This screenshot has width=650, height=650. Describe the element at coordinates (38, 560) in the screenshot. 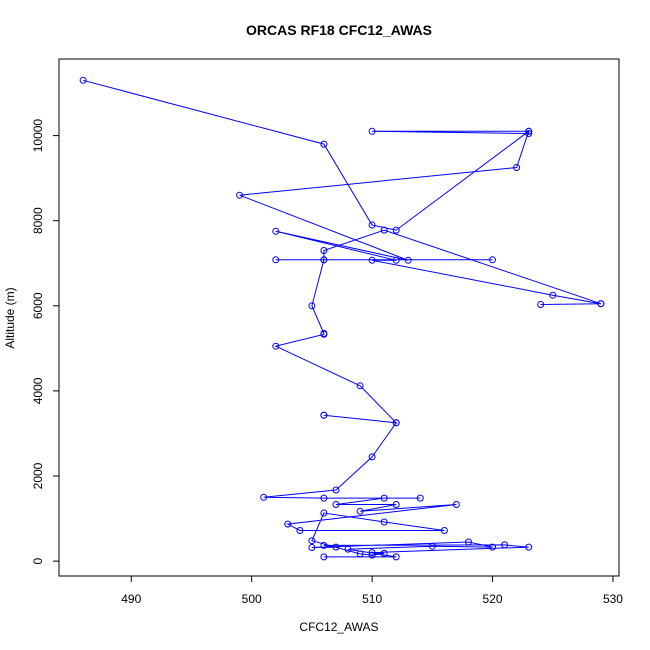

I see `y-tick-label: 0` at that location.